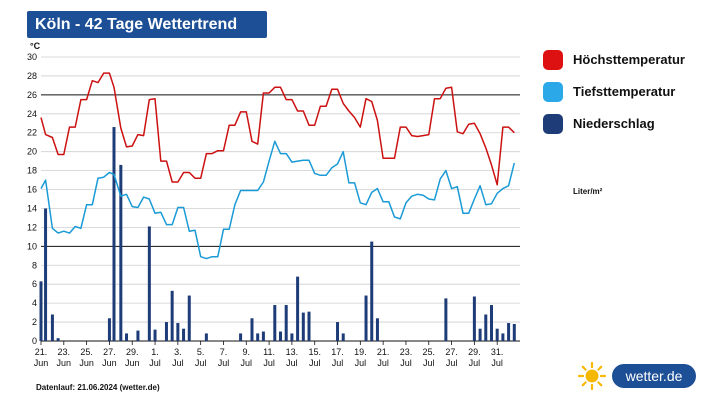 The image size is (717, 403). What do you see at coordinates (497, 352) in the screenshot?
I see `x-tick-label-day: 31.` at bounding box center [497, 352].